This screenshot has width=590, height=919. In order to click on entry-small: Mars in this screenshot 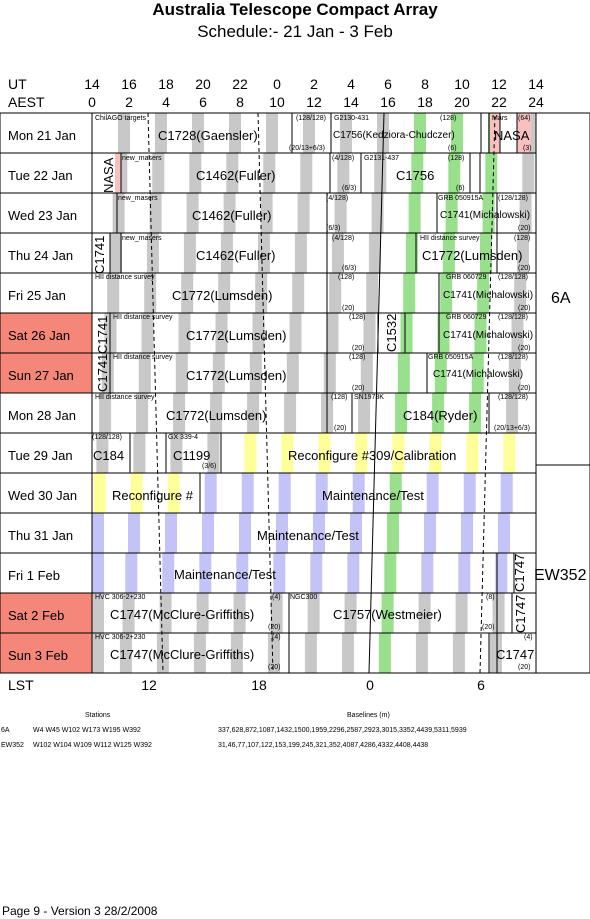, I will do `click(500, 118)`.